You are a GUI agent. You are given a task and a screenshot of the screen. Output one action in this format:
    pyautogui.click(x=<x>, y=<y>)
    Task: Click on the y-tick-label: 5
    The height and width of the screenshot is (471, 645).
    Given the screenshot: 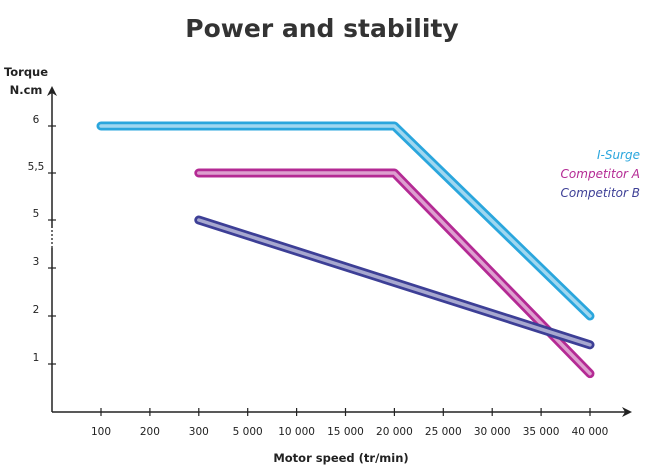 What is the action you would take?
    pyautogui.click(x=36, y=214)
    